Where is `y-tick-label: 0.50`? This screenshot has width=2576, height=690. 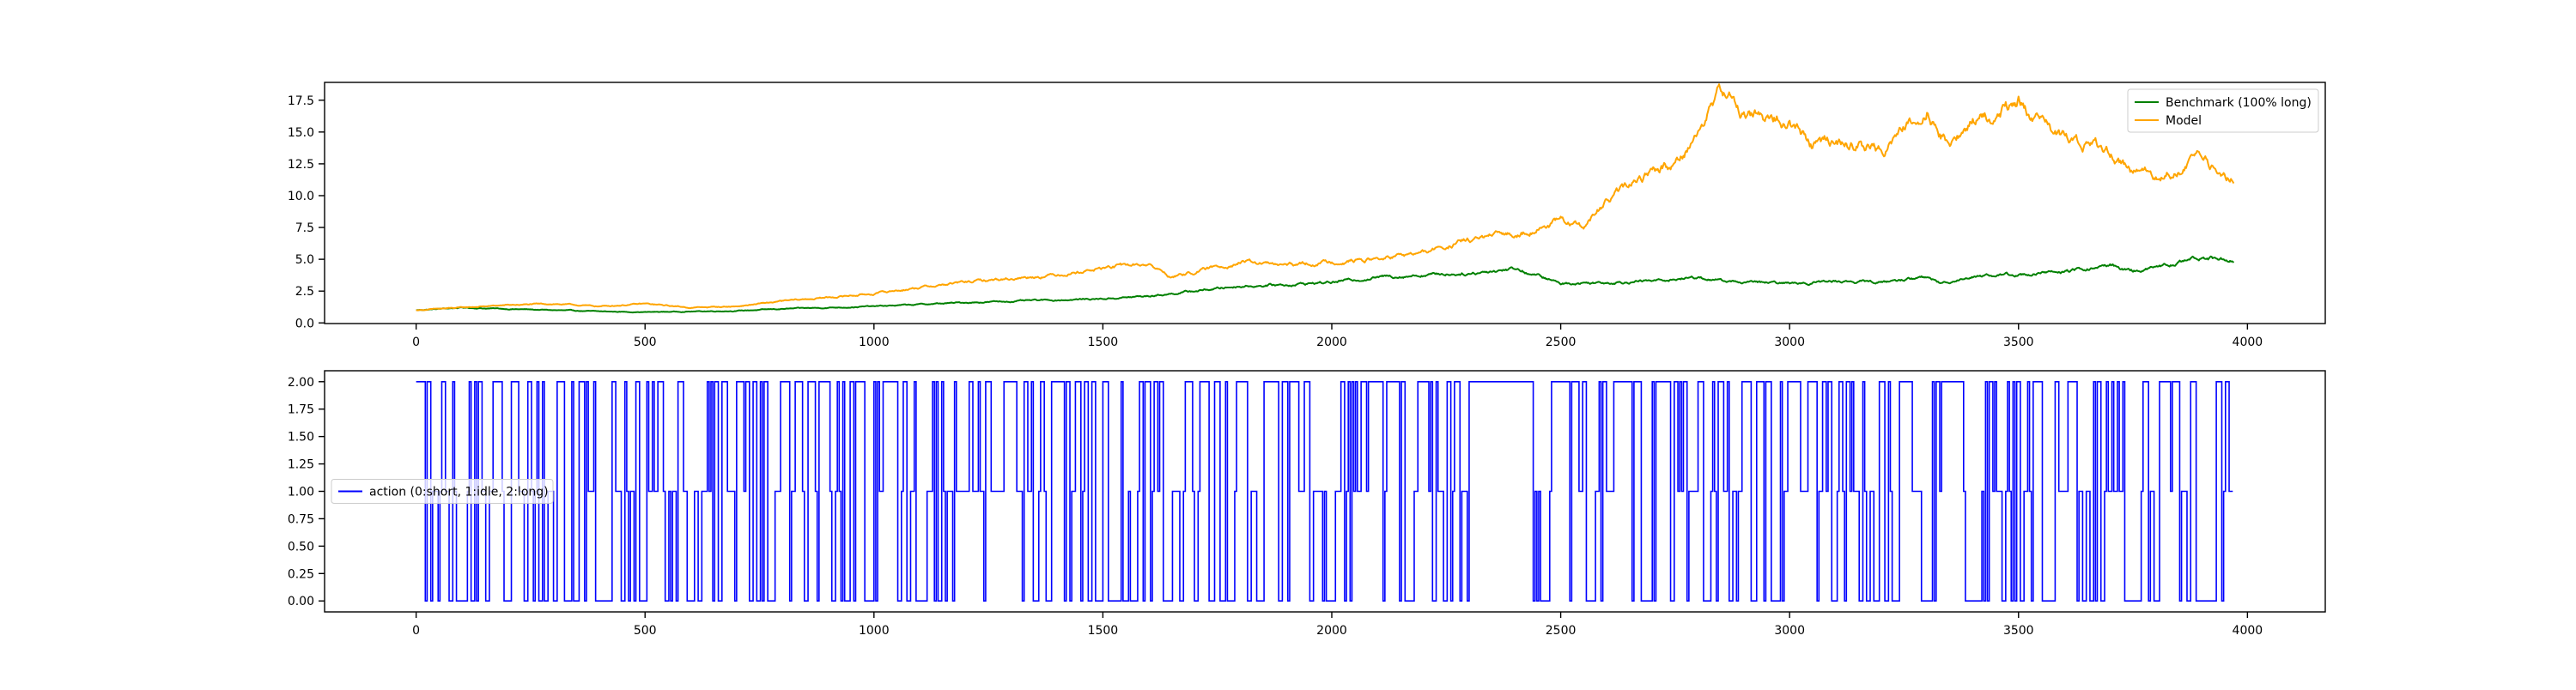
y-tick-label: 0.50 is located at coordinates (301, 547).